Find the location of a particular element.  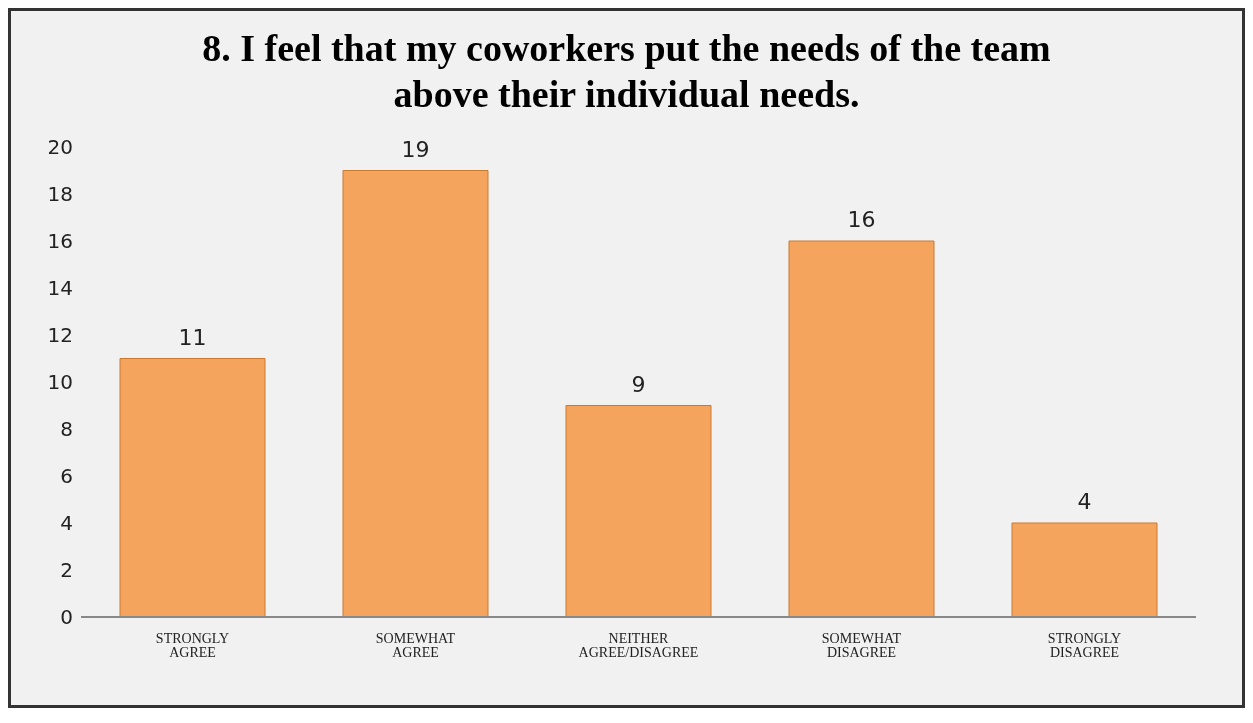

y-tick-label: 18 is located at coordinates (60, 194).